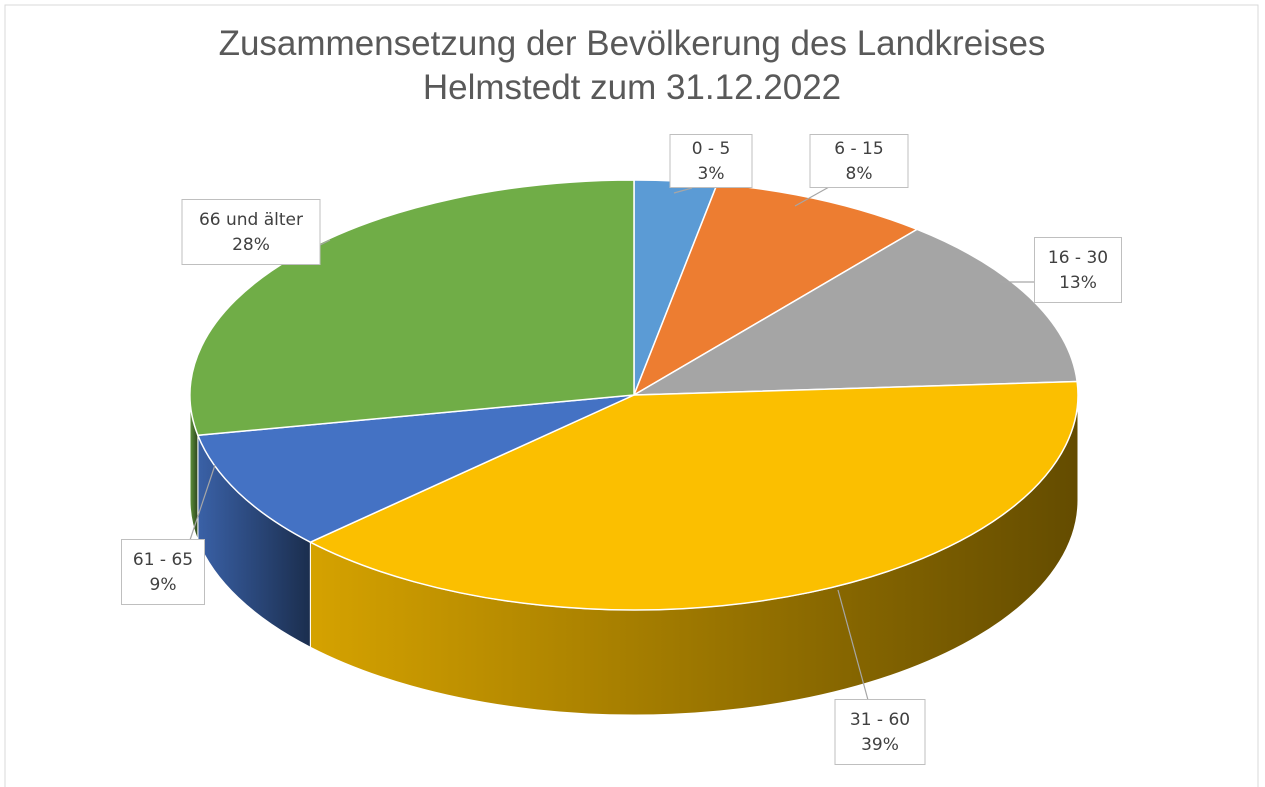 The image size is (1265, 787). What do you see at coordinates (251, 220) in the screenshot?
I see `data-label-category: 66 und älter` at bounding box center [251, 220].